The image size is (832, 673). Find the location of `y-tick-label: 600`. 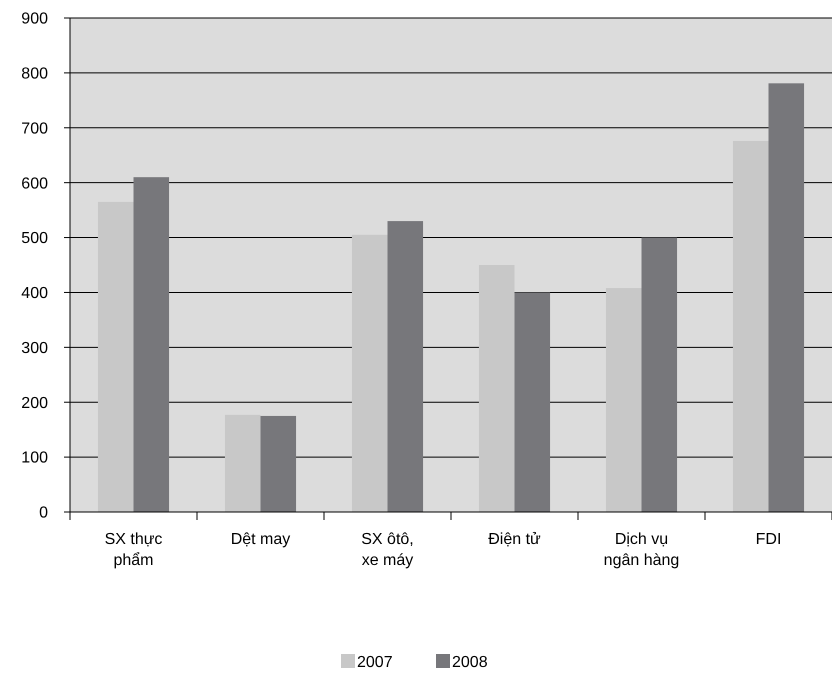

y-tick-label: 600 is located at coordinates (34, 183).